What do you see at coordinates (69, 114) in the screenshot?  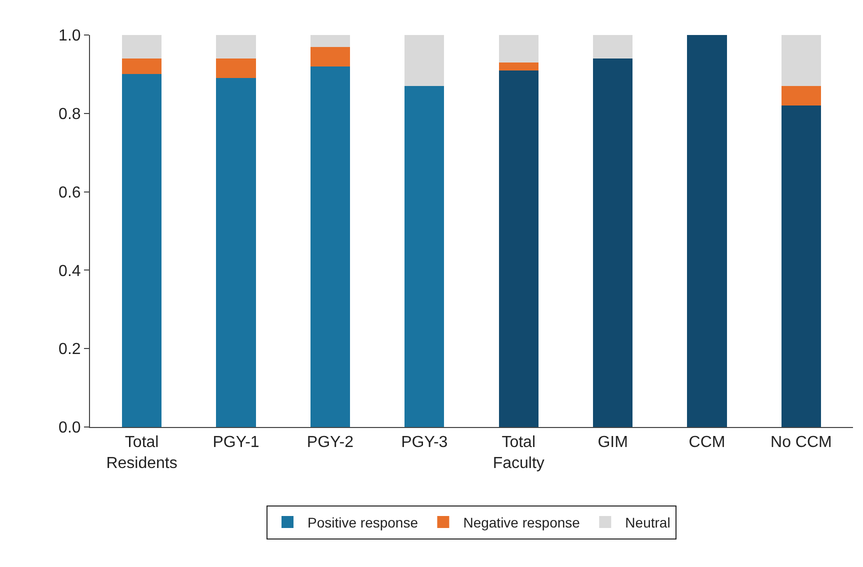 I see `y-tick-label: 0.8` at bounding box center [69, 114].